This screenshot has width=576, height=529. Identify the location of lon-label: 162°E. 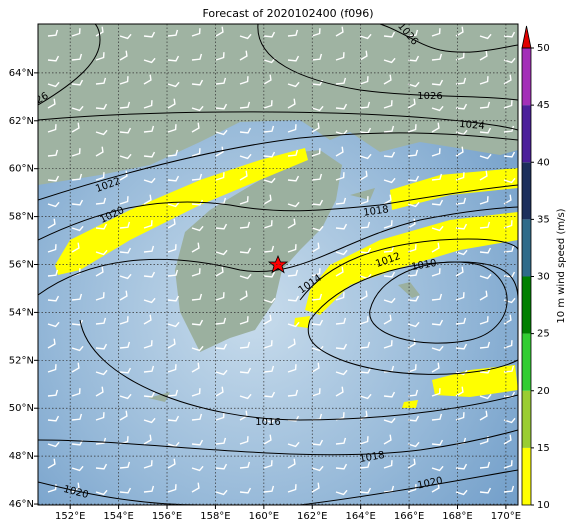
(312, 516).